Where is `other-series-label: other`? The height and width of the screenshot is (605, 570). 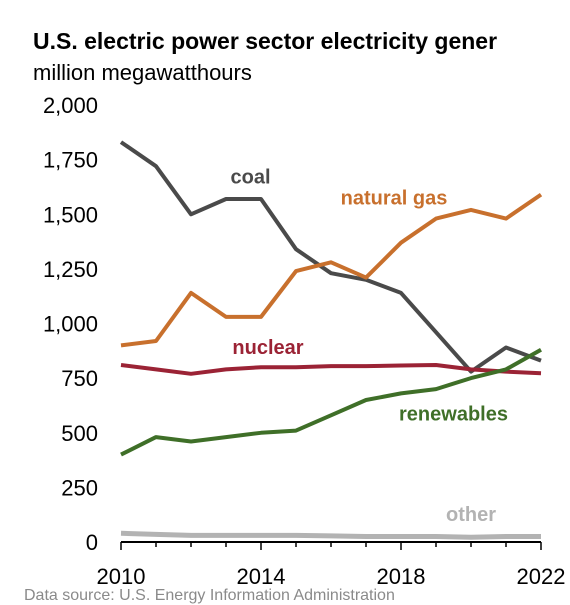 other-series-label: other is located at coordinates (471, 515).